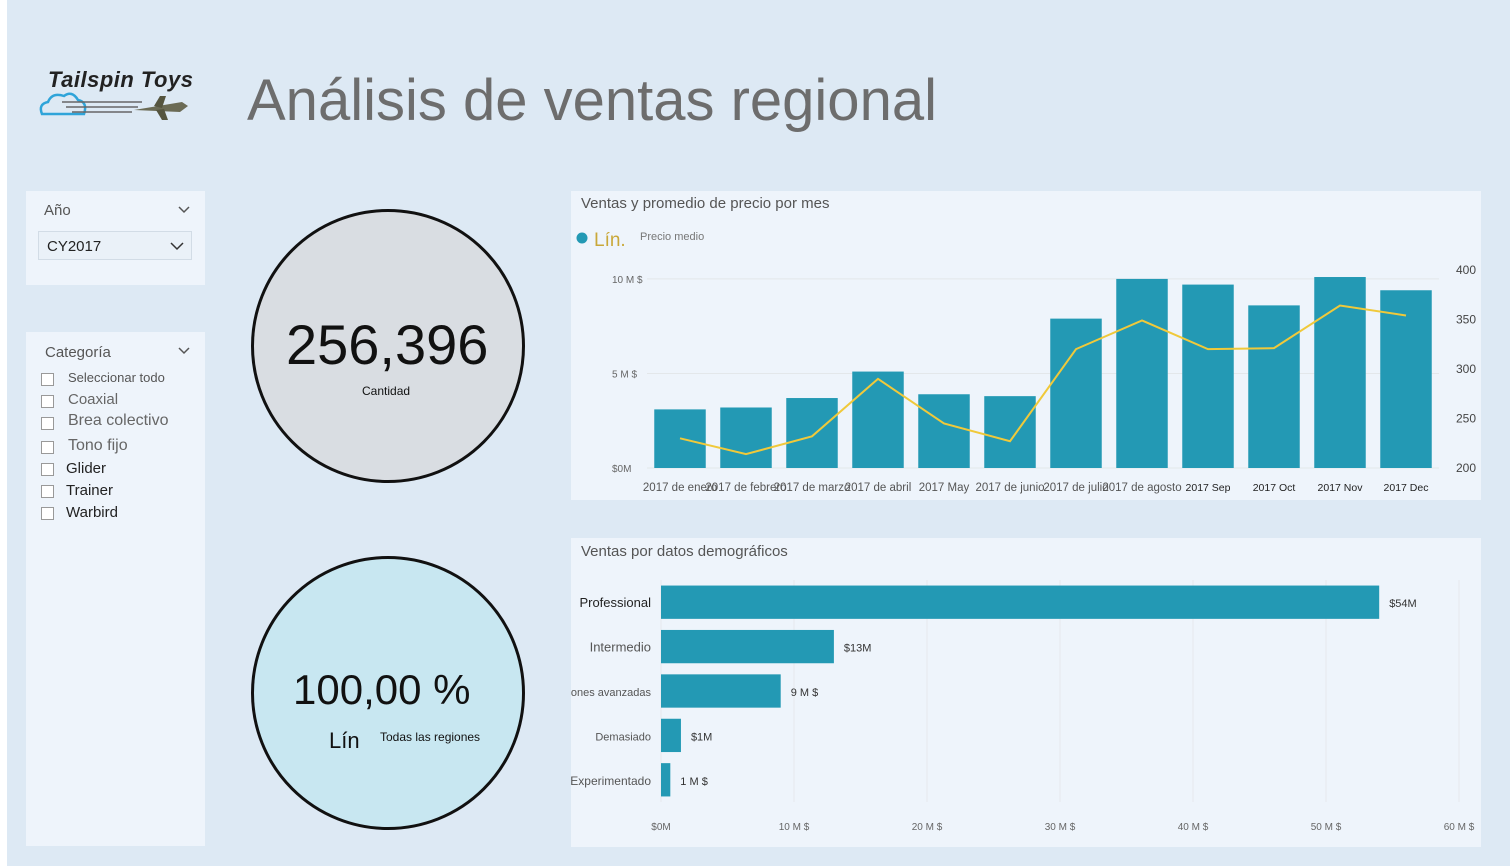  What do you see at coordinates (582, 238) in the screenshot?
I see `legend-marker-icon` at bounding box center [582, 238].